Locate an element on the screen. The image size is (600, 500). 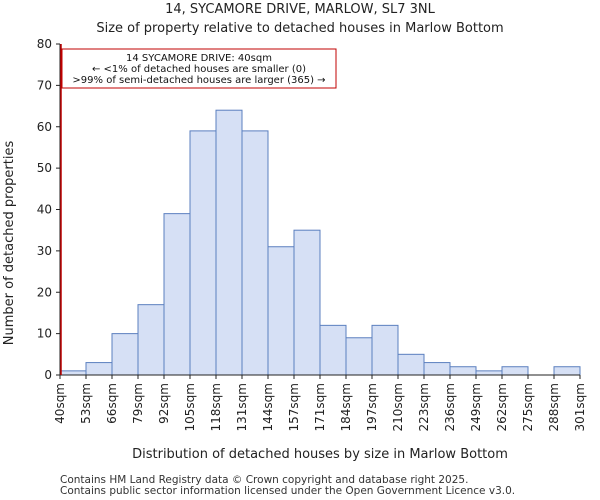
y-tick-label: 20 is located at coordinates (44, 292).